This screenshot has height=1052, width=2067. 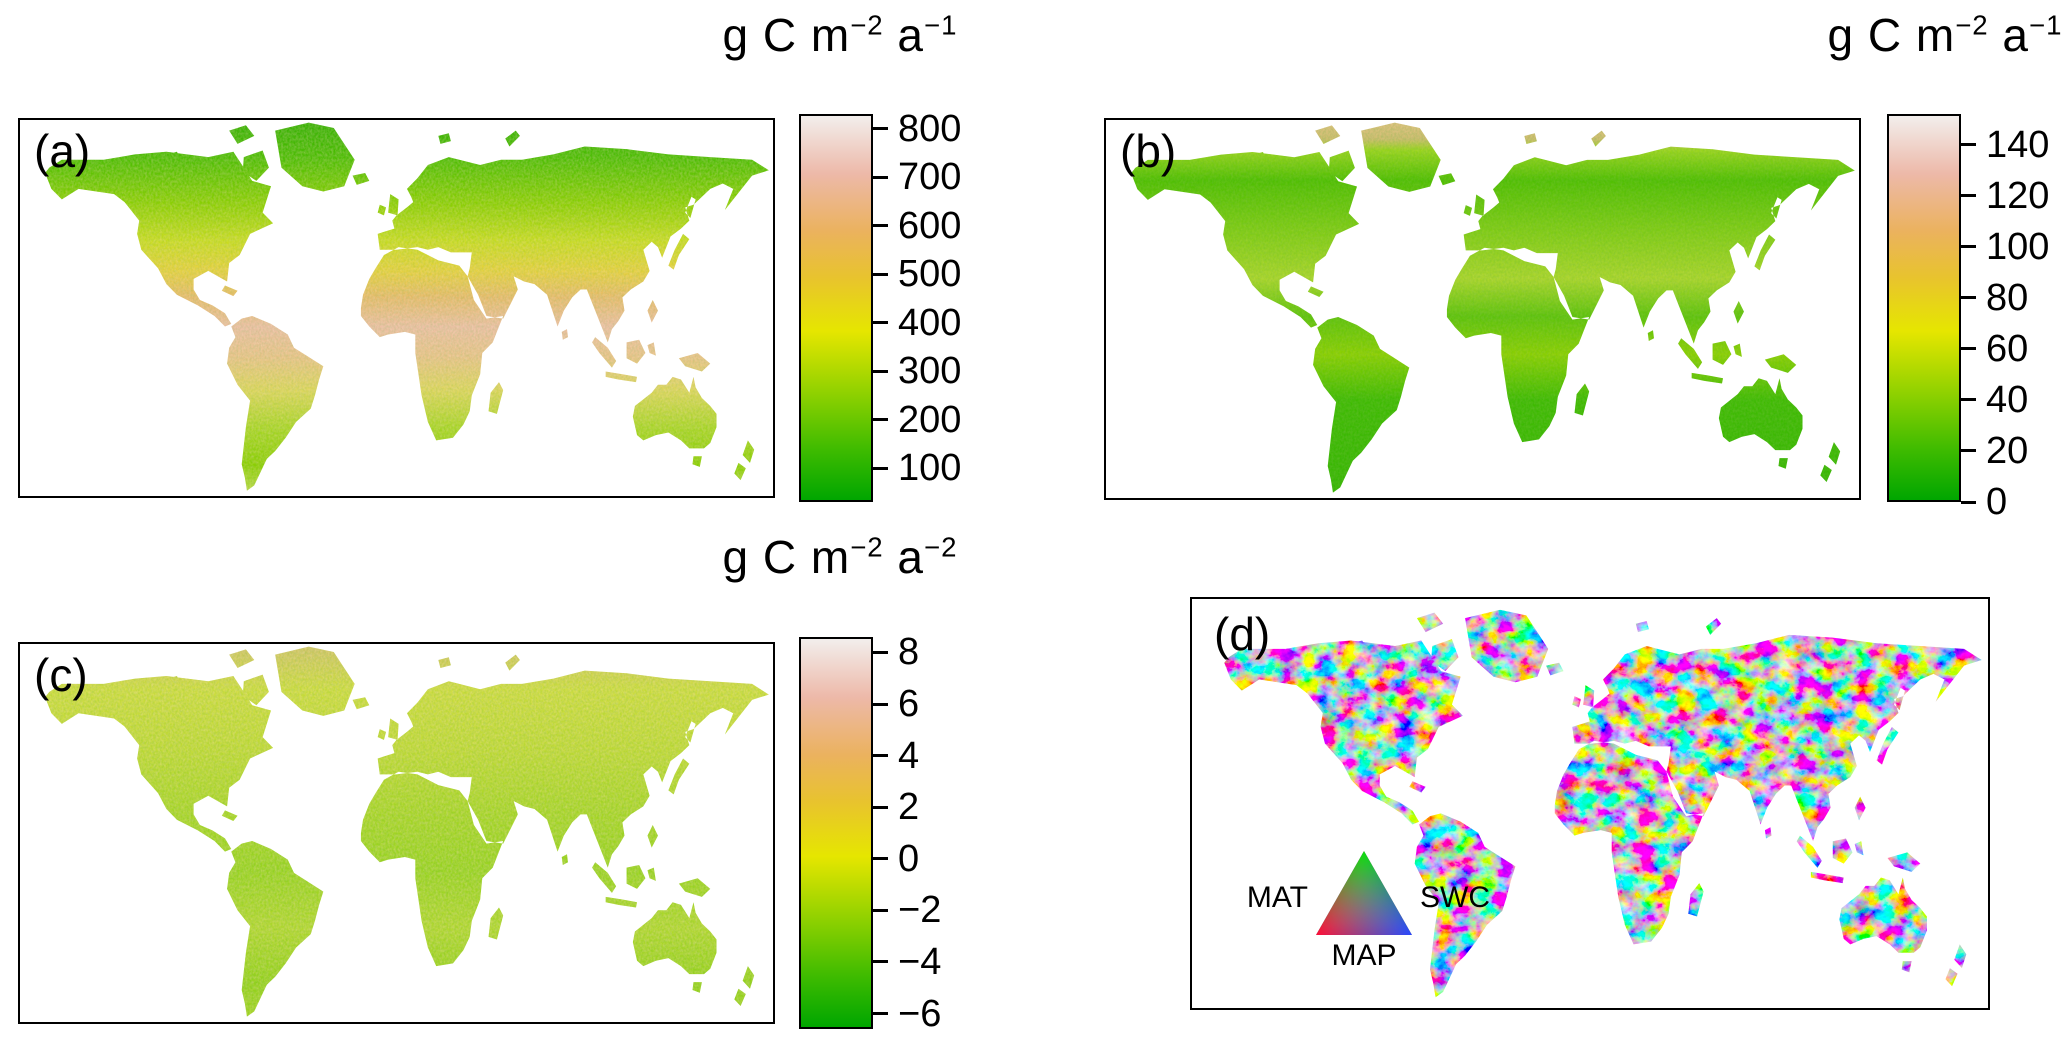 What do you see at coordinates (2007, 399) in the screenshot?
I see `tick-label: 40` at bounding box center [2007, 399].